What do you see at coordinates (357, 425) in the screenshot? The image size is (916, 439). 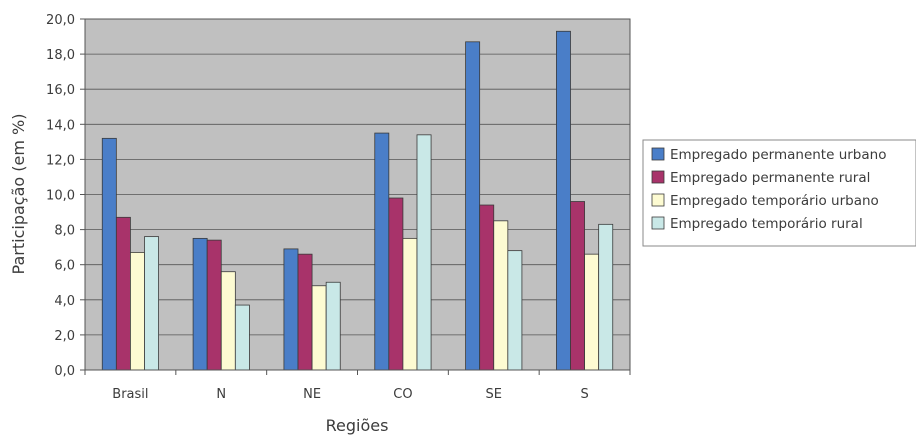 I see `x-axis-title: Regiões` at bounding box center [357, 425].